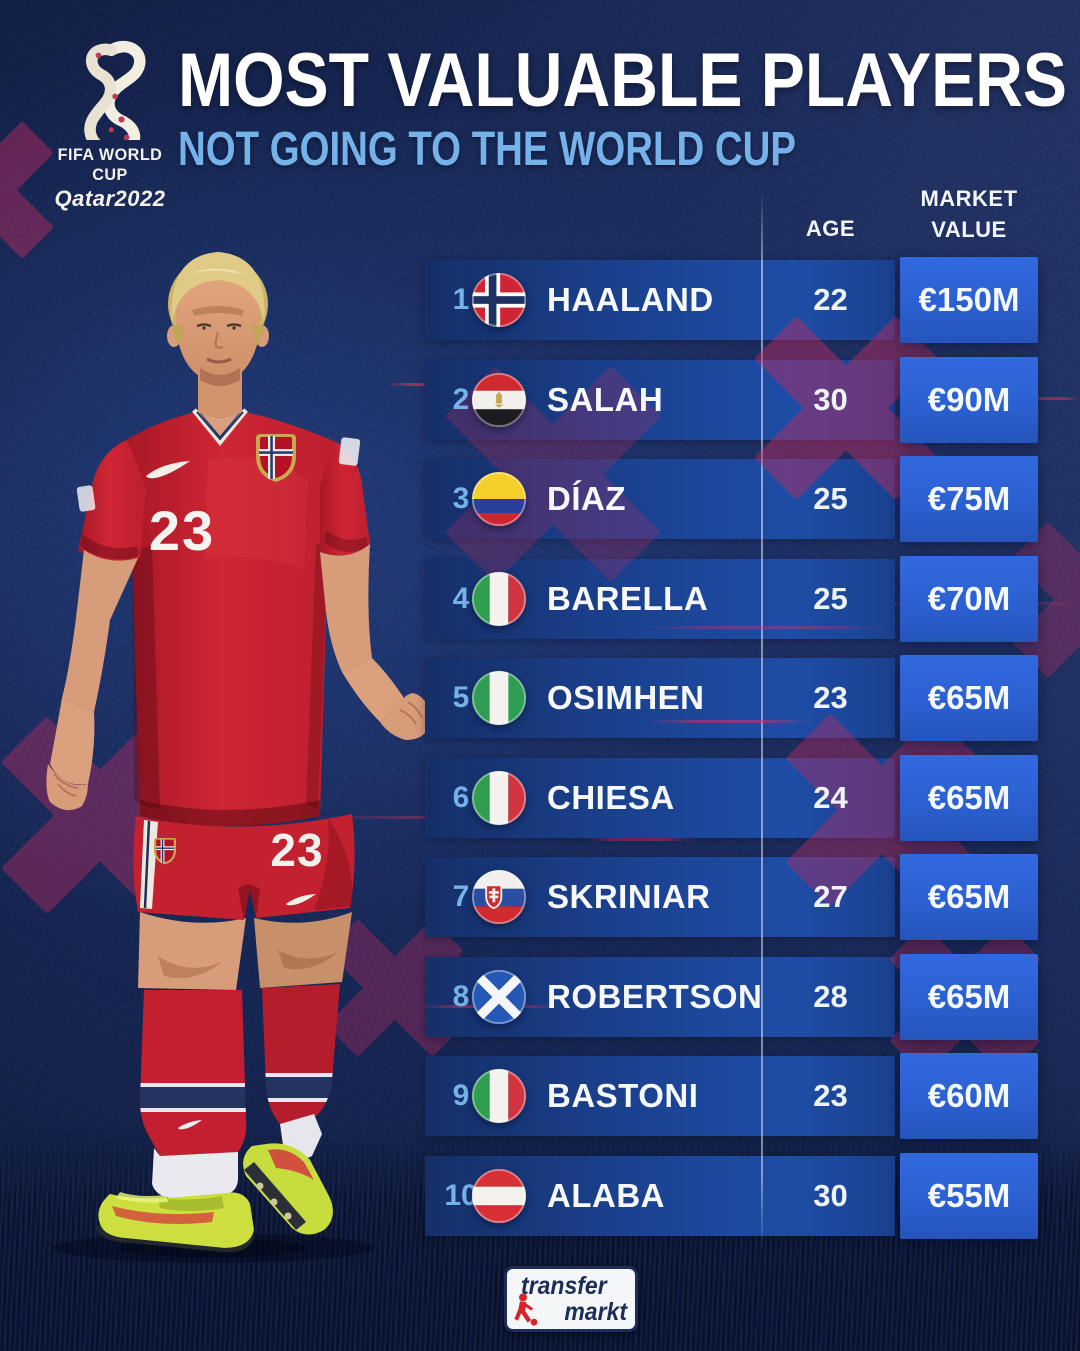  I want to click on kicker-figure-icon, so click(526, 1309).